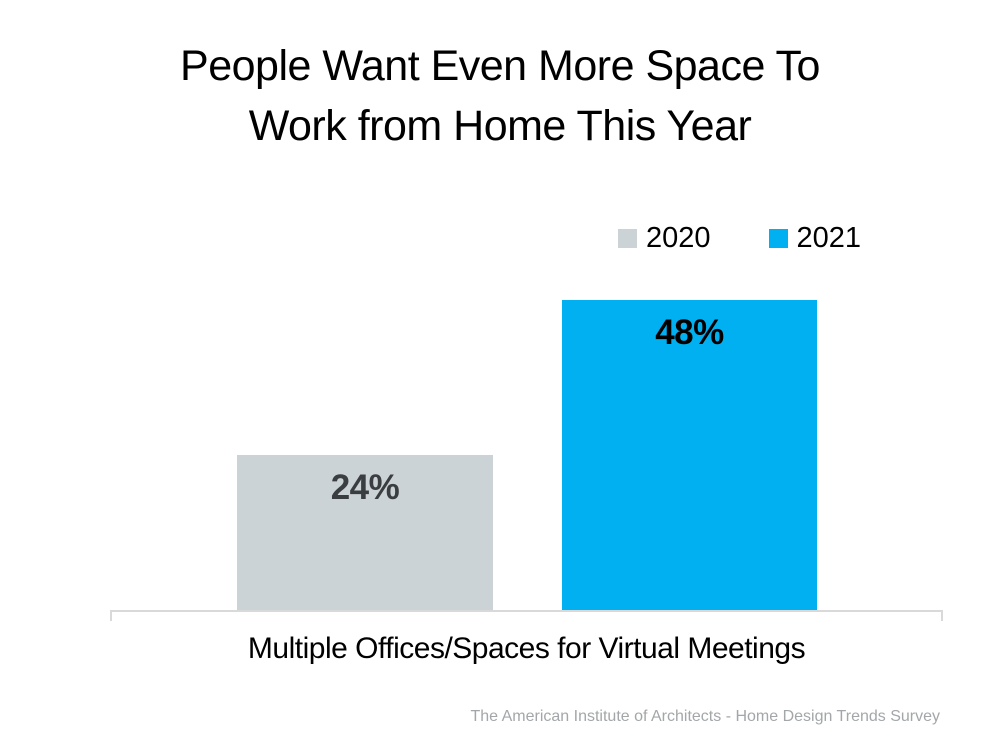 The width and height of the screenshot is (1000, 750). I want to click on x-axis-line, so click(526, 611).